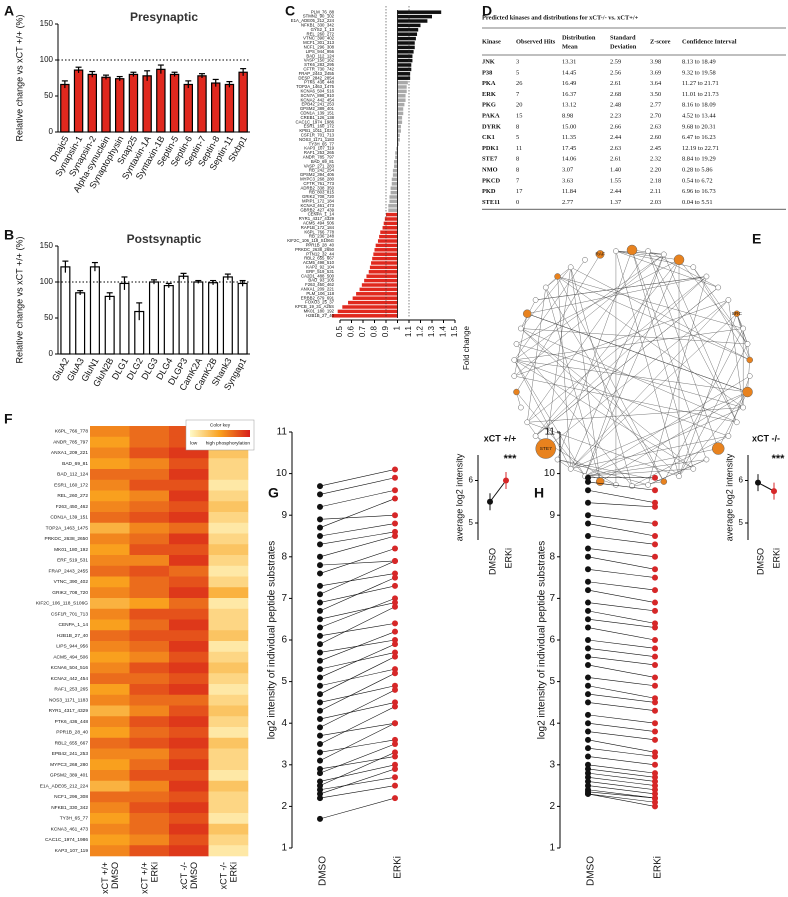  What do you see at coordinates (518, 94) in the screenshot?
I see `table-cell: 7` at bounding box center [518, 94].